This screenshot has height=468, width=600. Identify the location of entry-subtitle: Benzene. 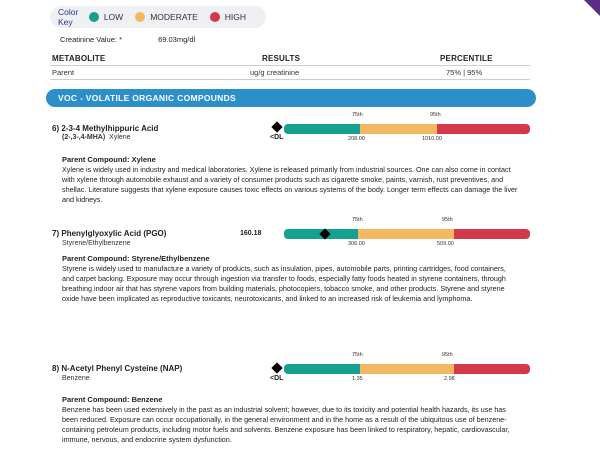
(76, 378).